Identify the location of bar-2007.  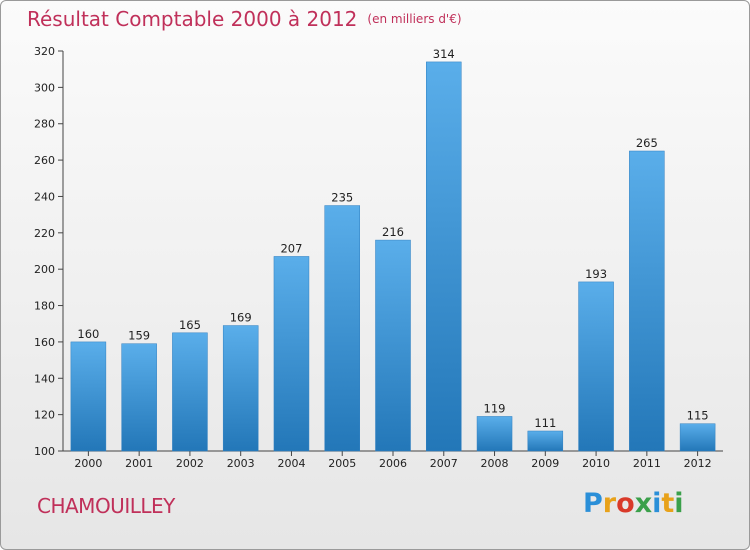
(444, 256).